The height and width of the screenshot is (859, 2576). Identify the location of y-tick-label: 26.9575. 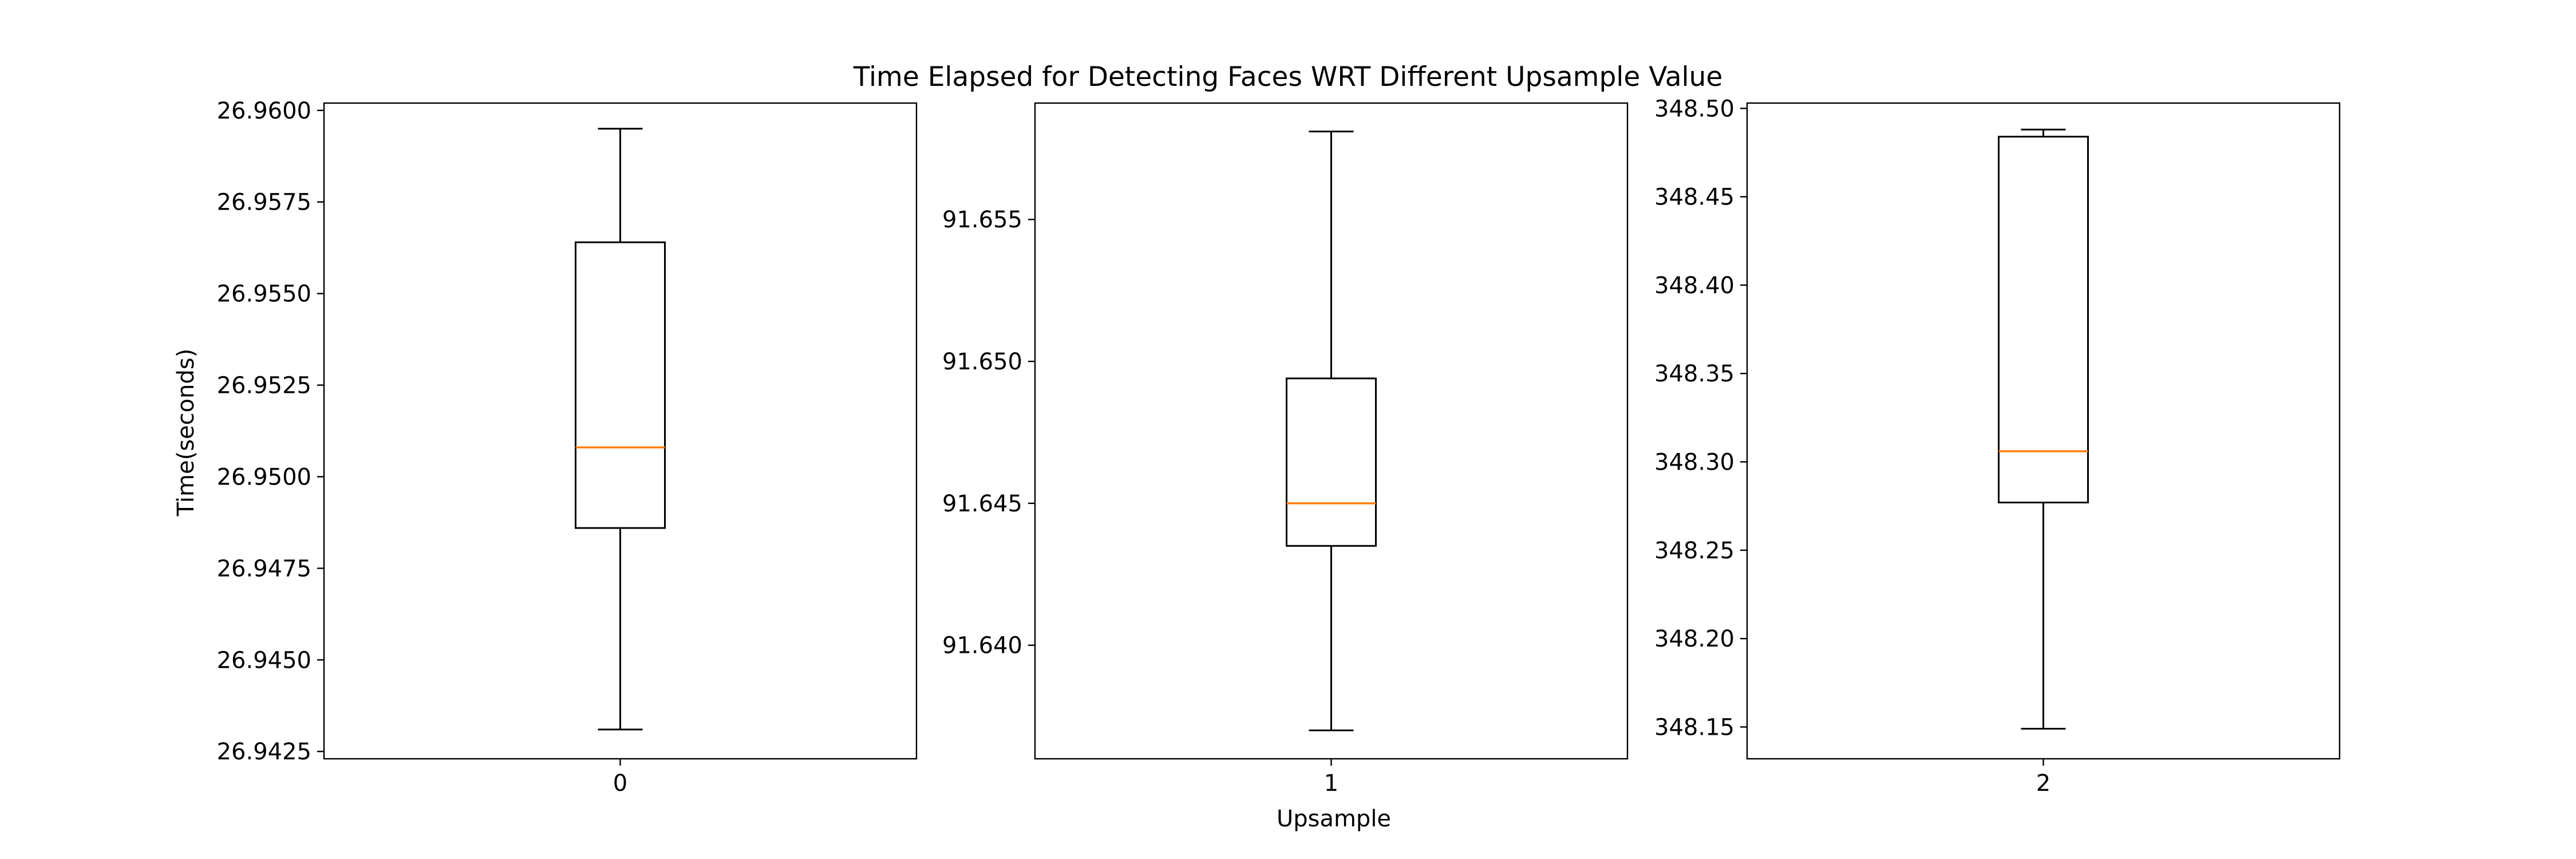
(264, 203).